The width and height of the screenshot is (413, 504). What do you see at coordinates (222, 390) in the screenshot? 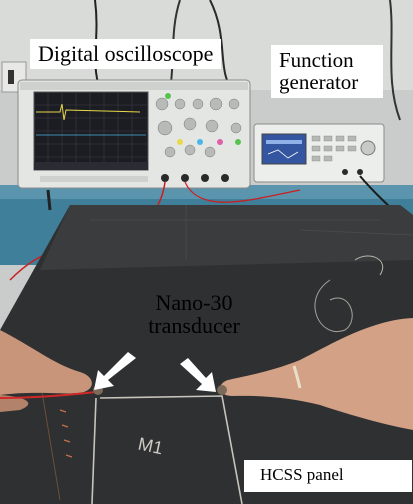
I see `right-transducer` at bounding box center [222, 390].